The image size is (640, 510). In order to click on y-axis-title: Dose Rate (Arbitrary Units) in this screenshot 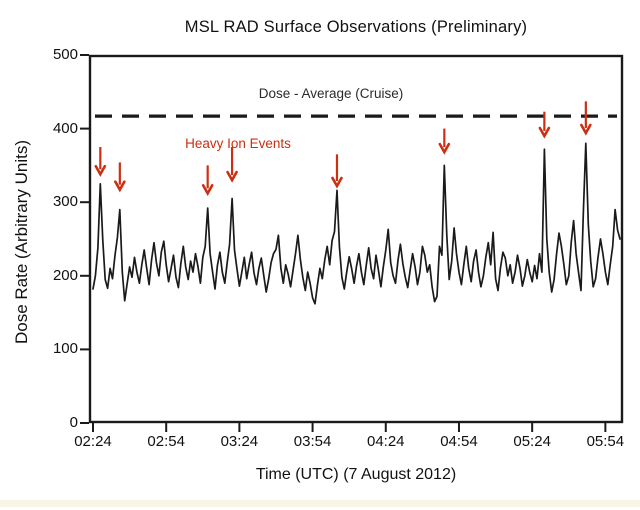, I will do `click(21, 242)`.